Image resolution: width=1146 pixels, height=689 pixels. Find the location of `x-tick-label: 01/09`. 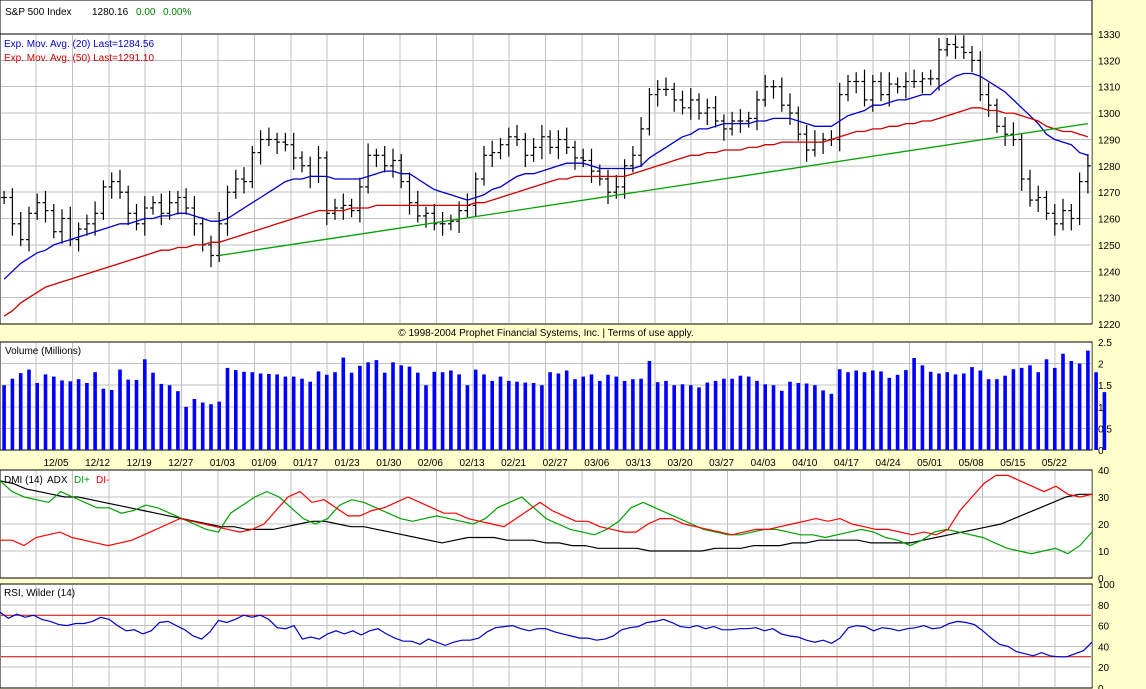

x-tick-label: 01/09 is located at coordinates (263, 463).